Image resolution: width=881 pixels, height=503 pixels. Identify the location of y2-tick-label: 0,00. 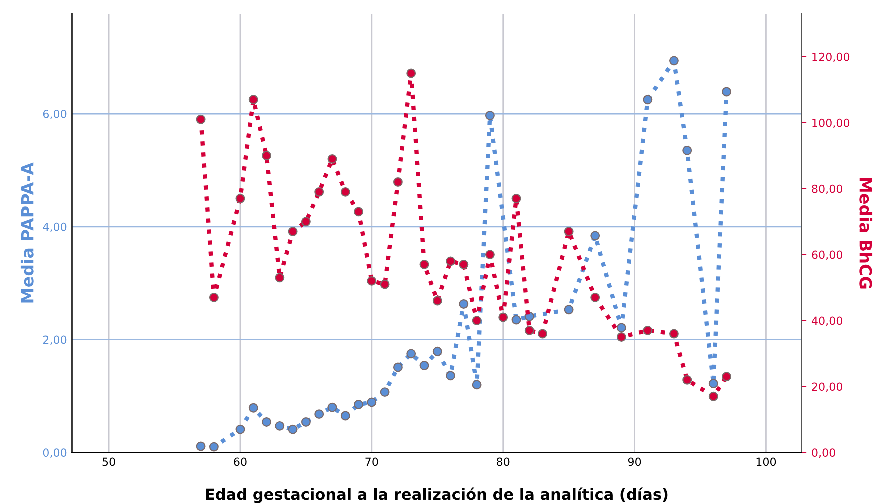
(824, 453).